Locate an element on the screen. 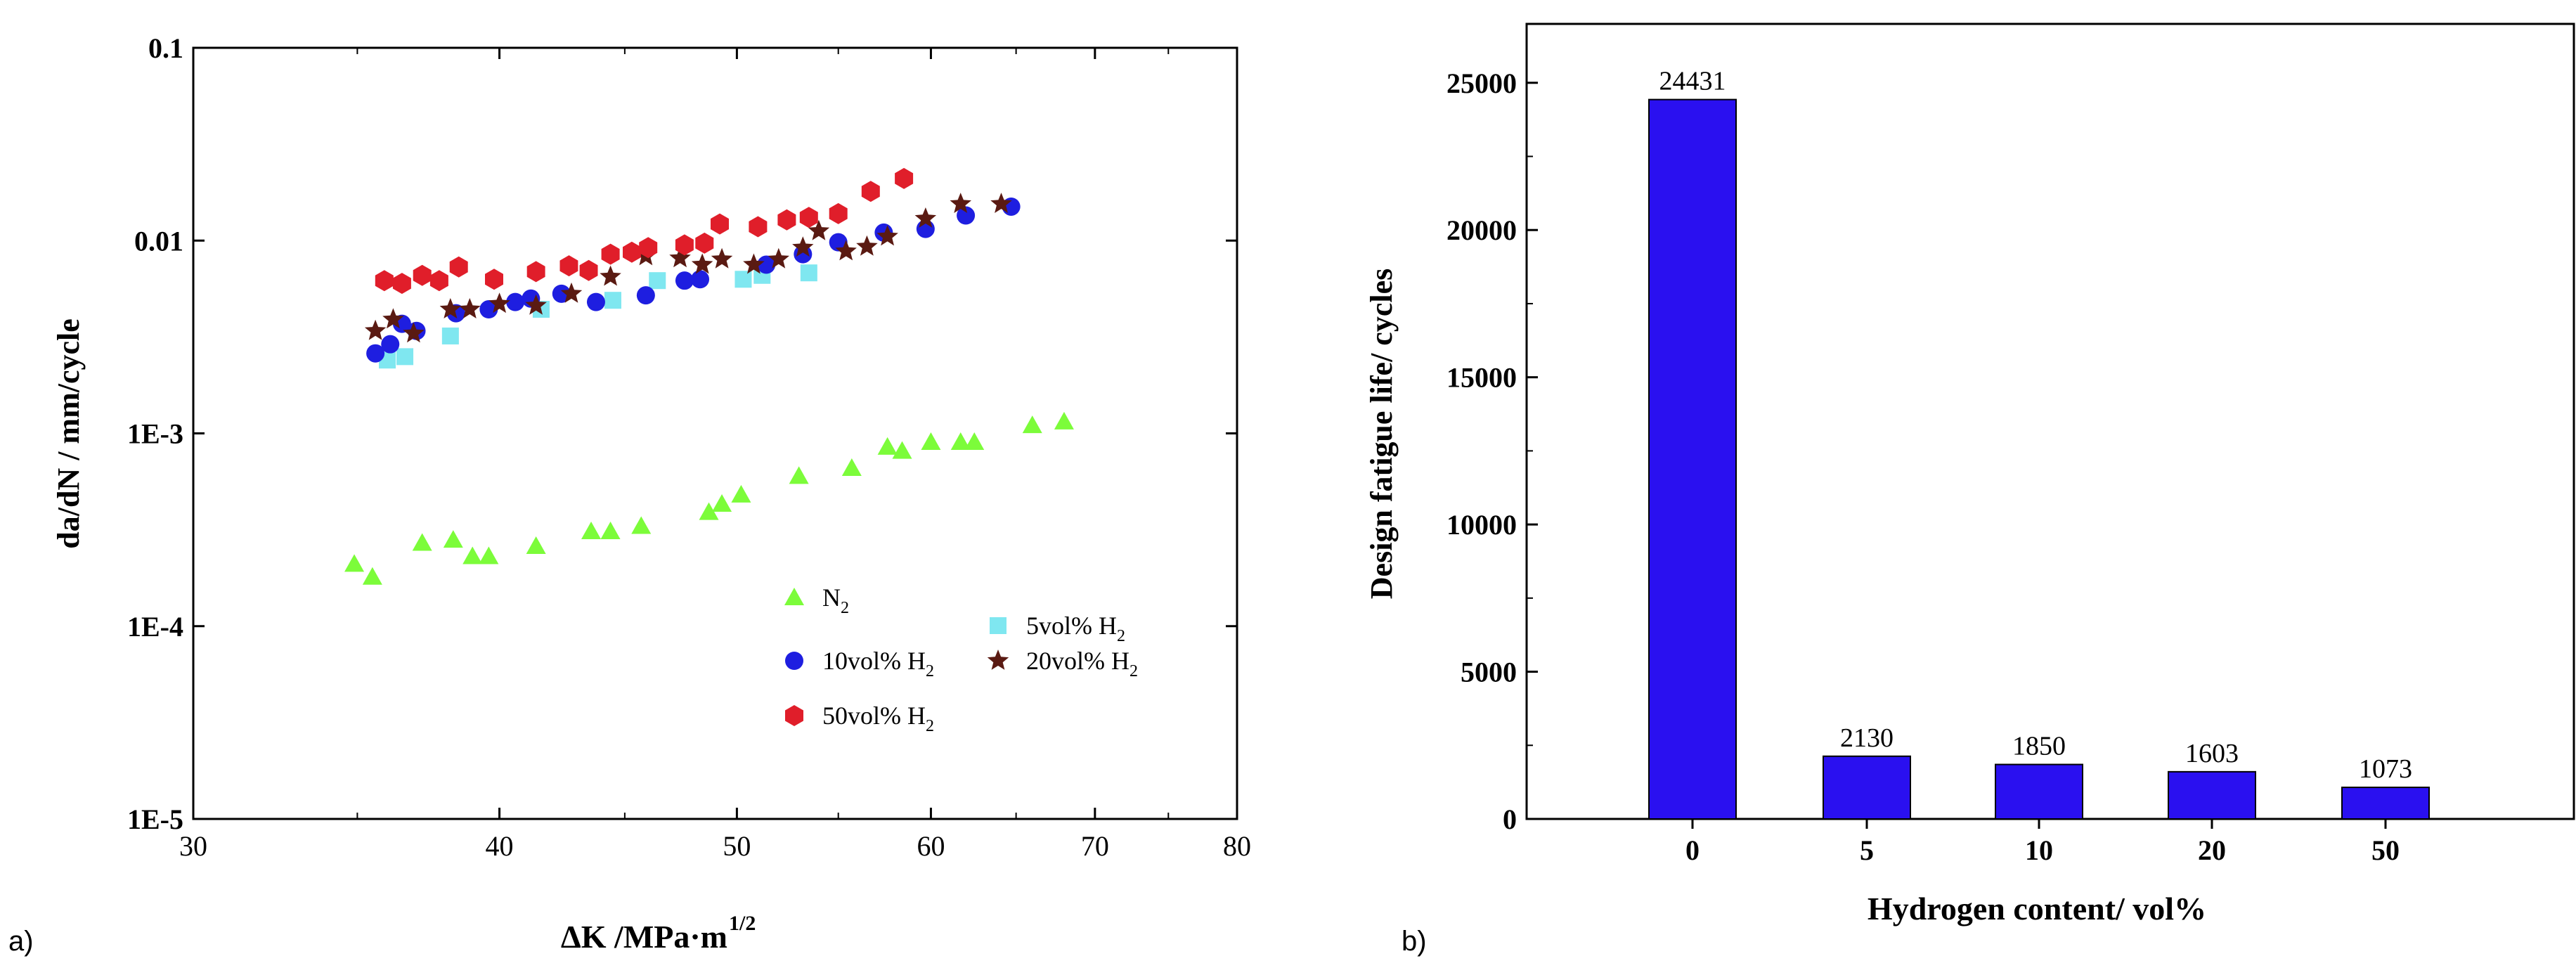  legend-label-2: 10vol% H2 is located at coordinates (878, 663).